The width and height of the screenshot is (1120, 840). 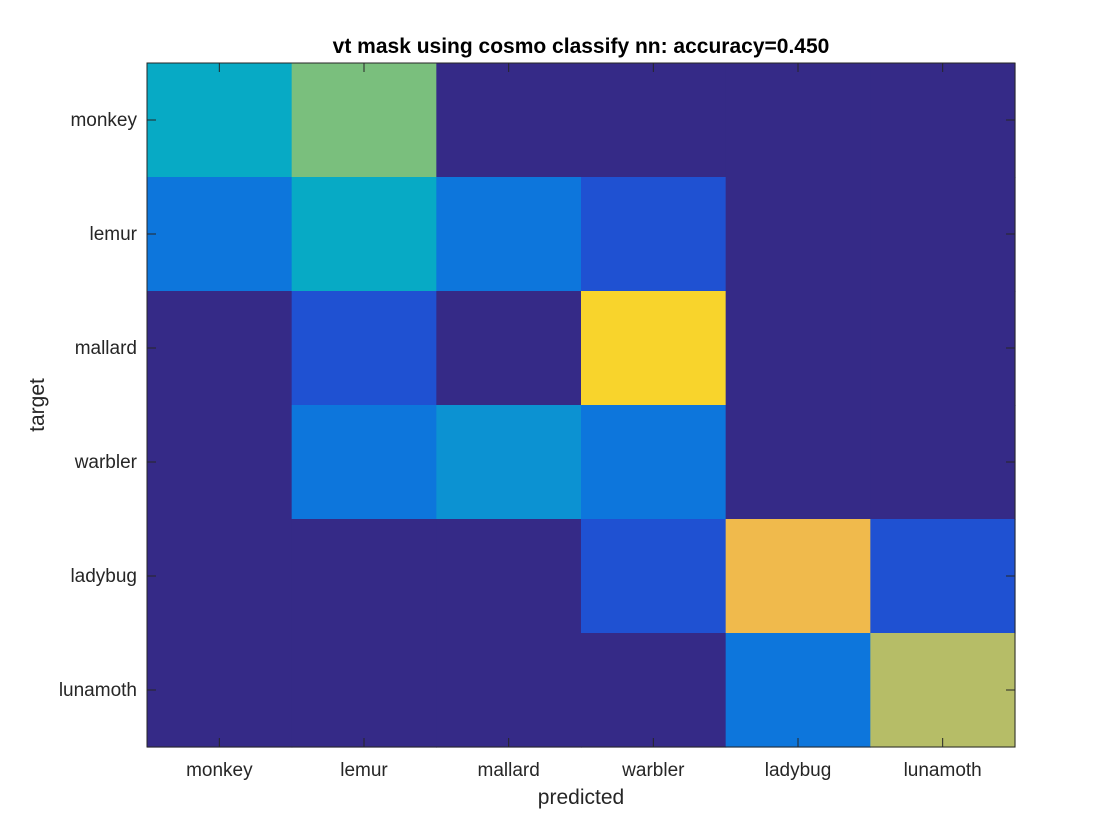 I want to click on heatmap-cell-monkey-warbler, so click(x=654, y=120).